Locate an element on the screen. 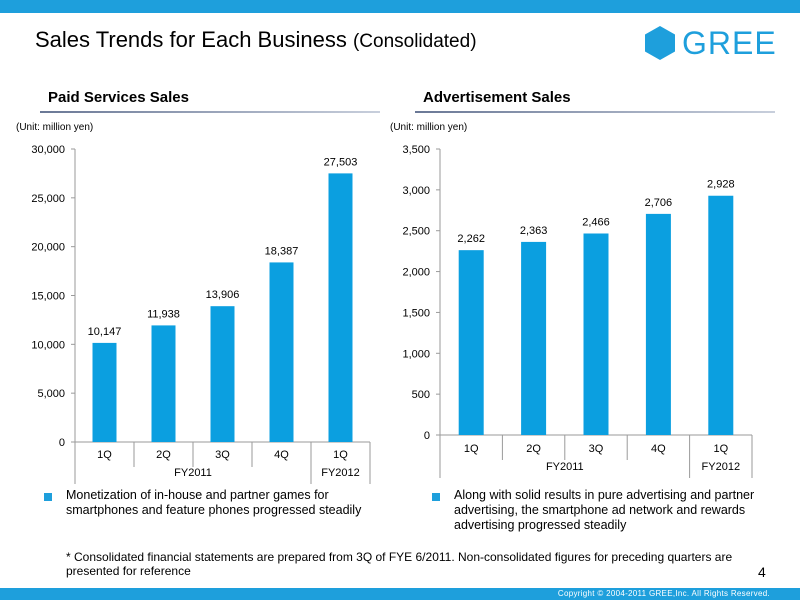 Image resolution: width=800 pixels, height=600 pixels. gree-logo-hexagon-icon is located at coordinates (660, 43).